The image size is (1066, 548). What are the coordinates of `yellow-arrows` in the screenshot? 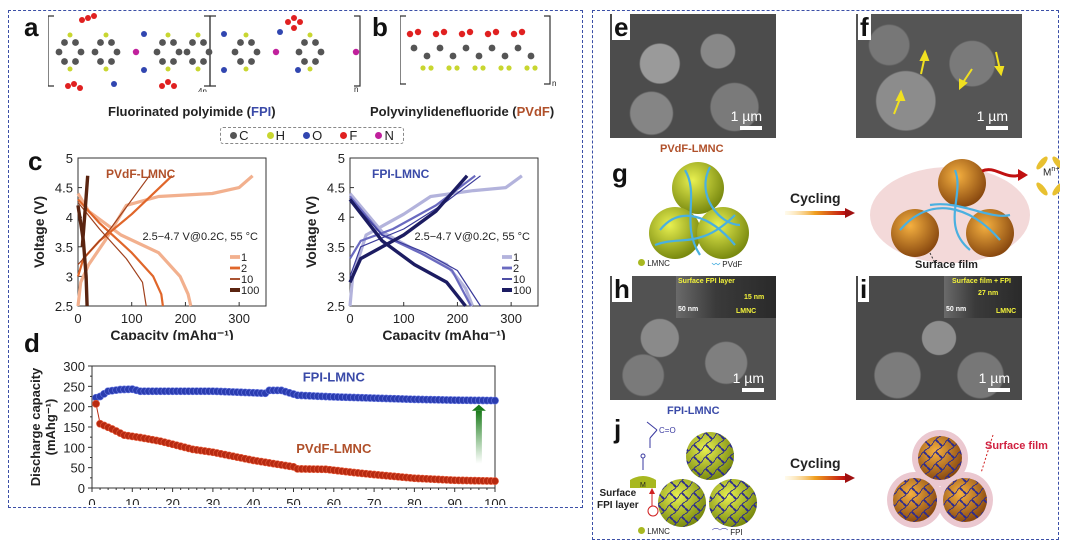 It's located at (949, 82).